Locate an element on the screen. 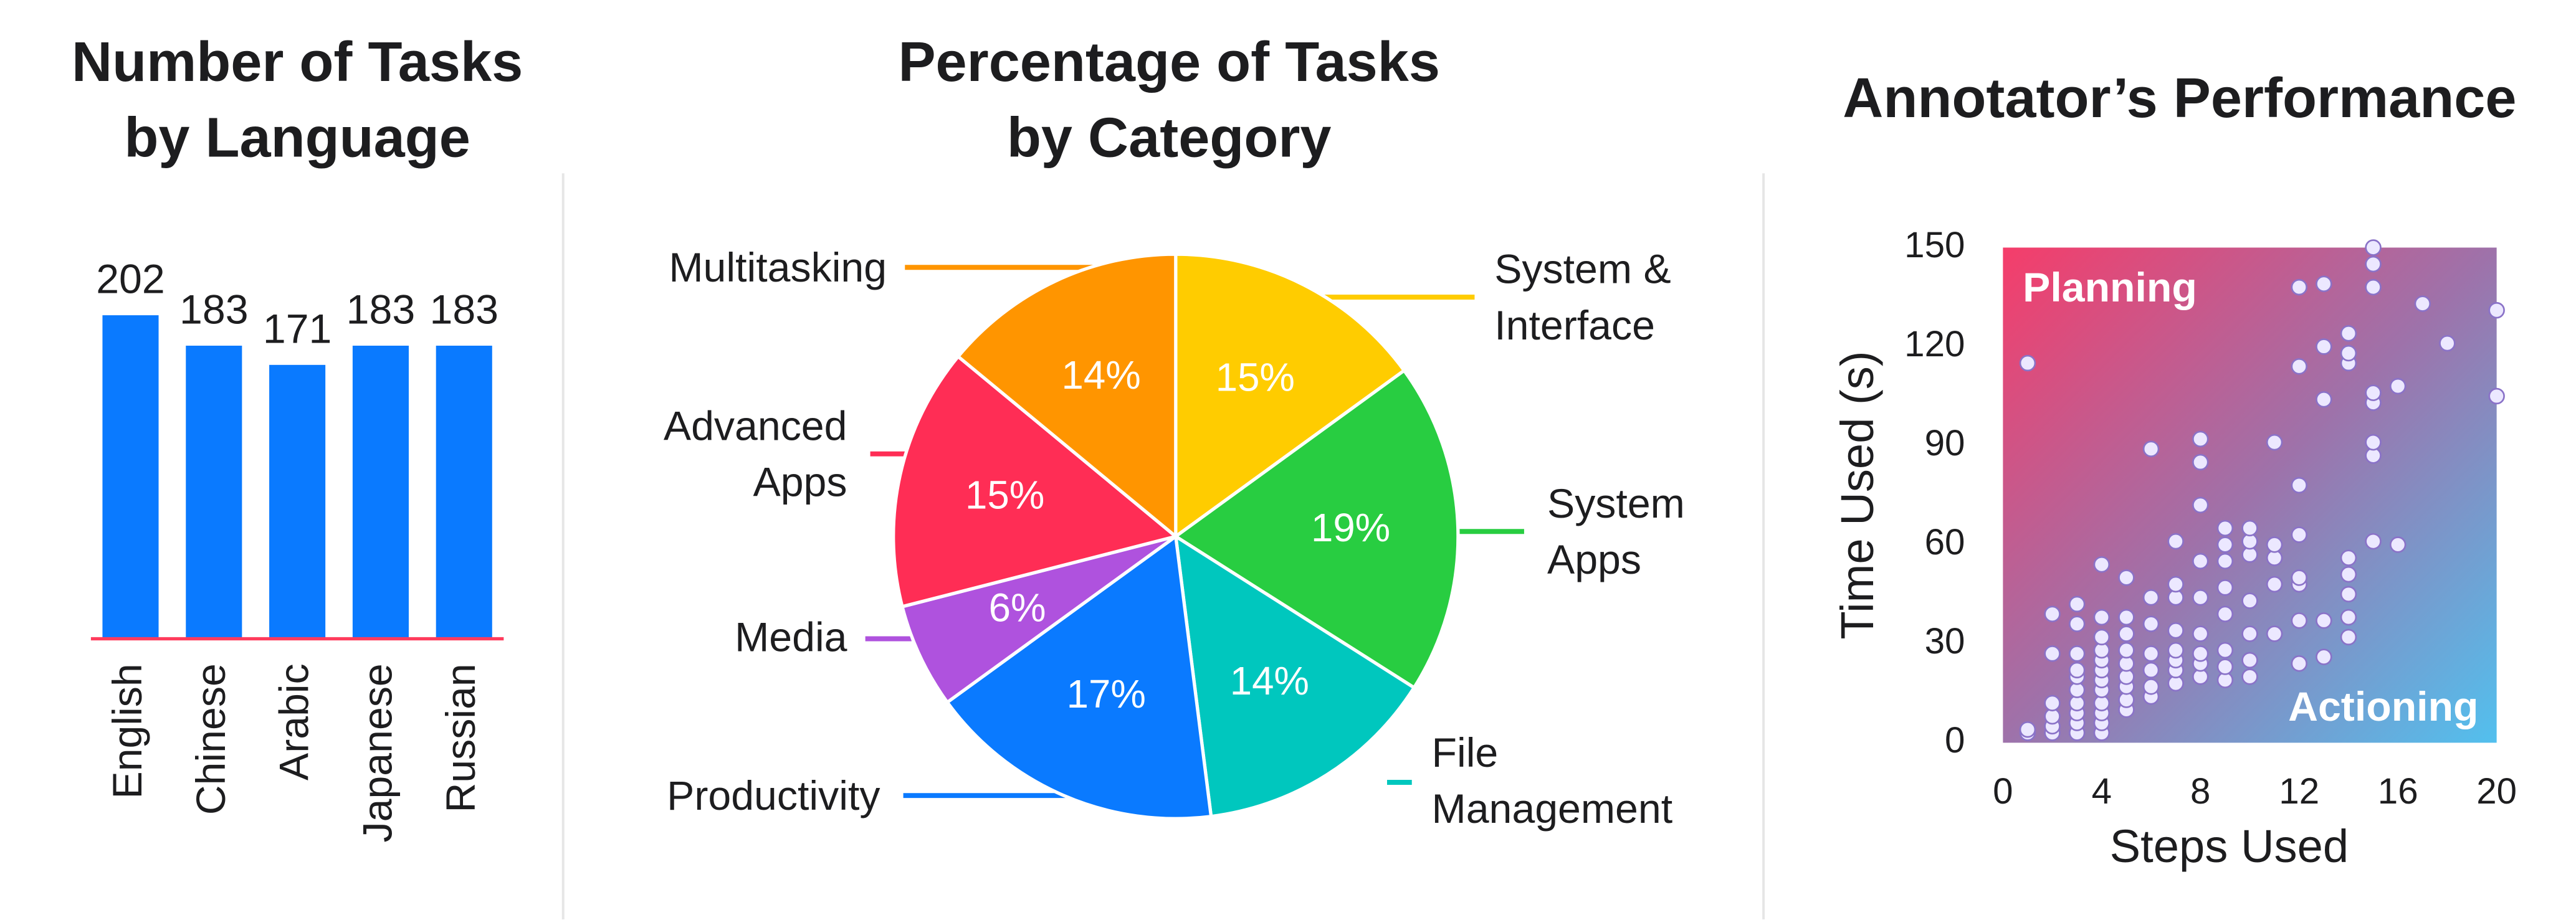  value-label: 171 is located at coordinates (297, 329).